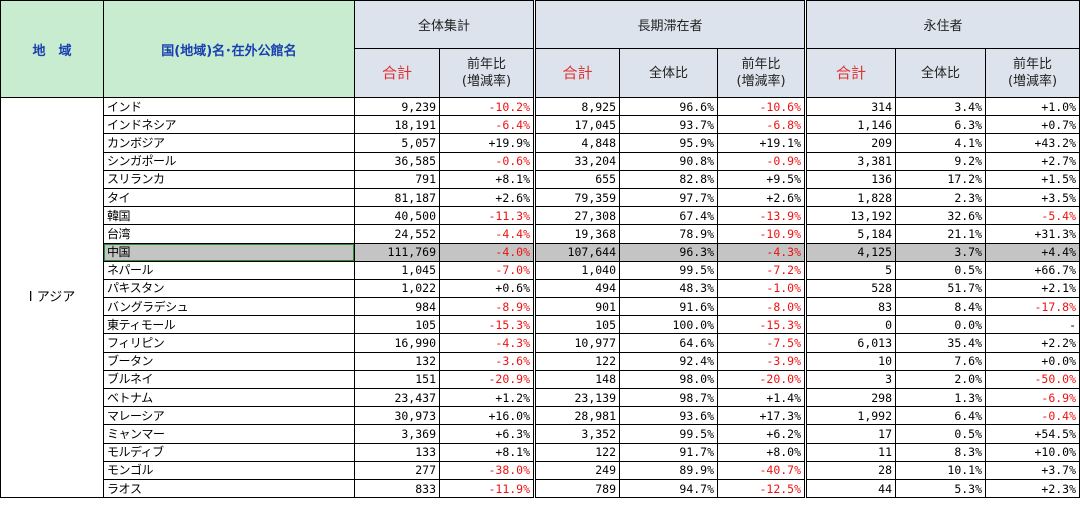  I want to click on permanent-value-cell: 13,192, so click(850, 216).